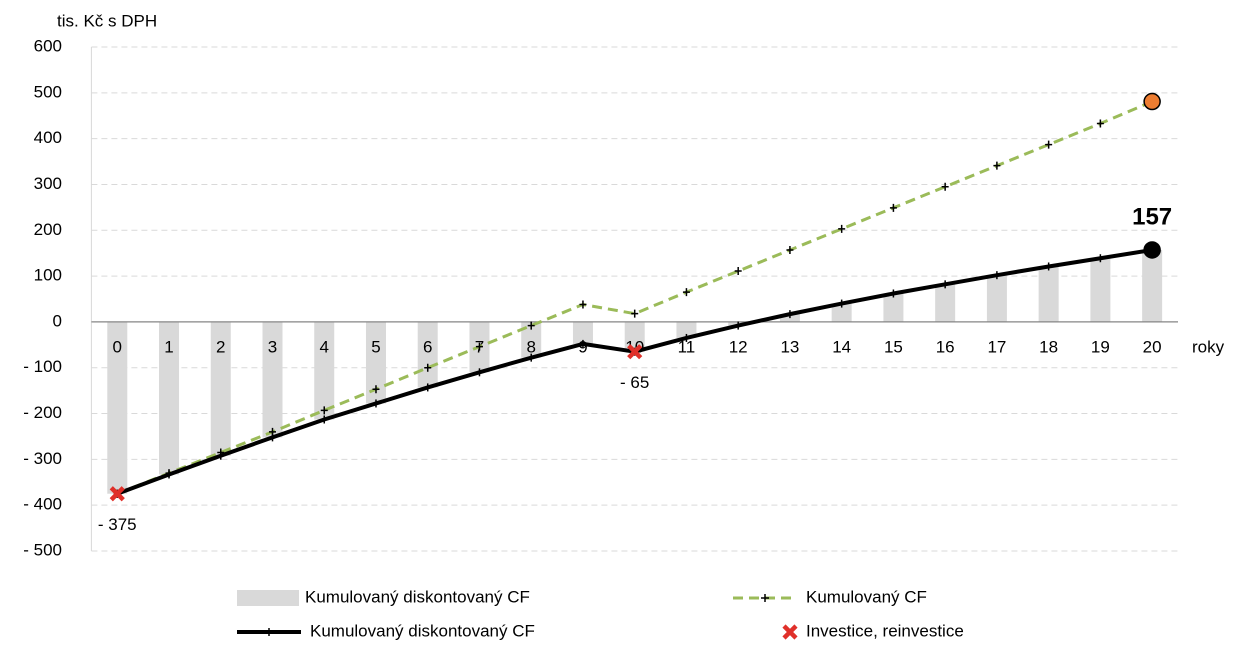 The image size is (1247, 646). I want to click on data-label: 157, so click(1152, 216).